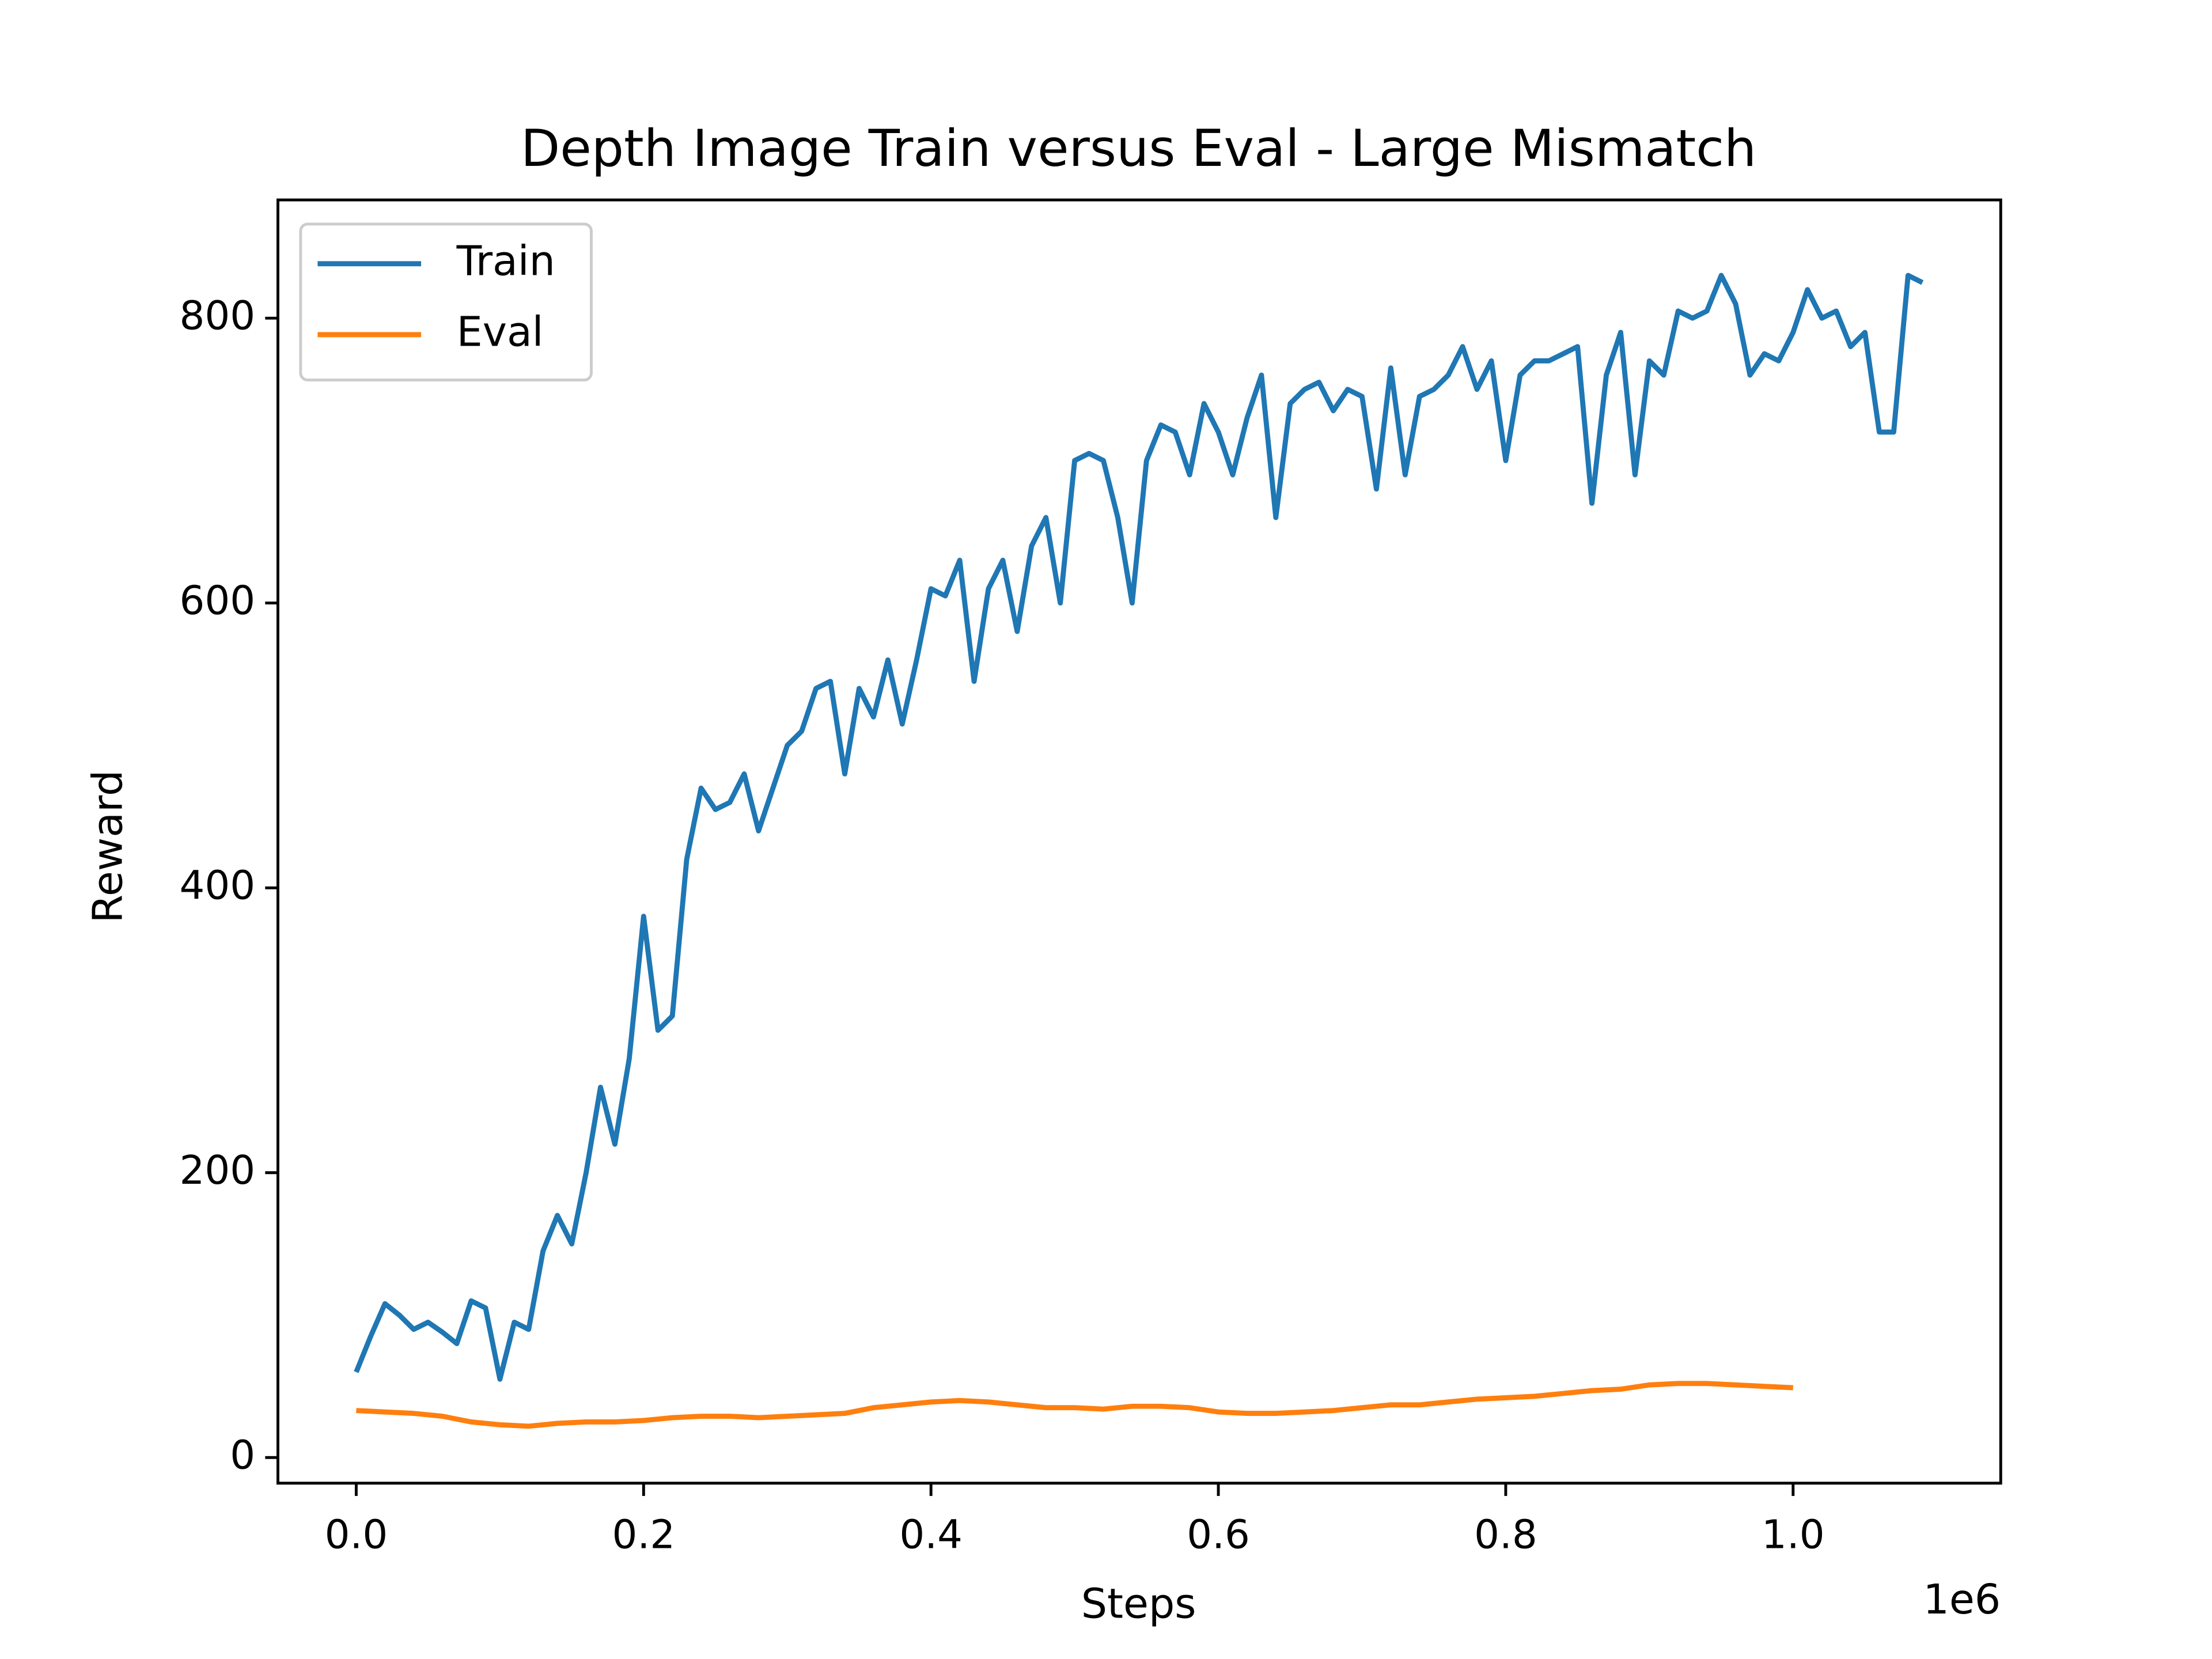 Image resolution: width=2212 pixels, height=1659 pixels. Describe the element at coordinates (1138, 1603) in the screenshot. I see `x-axis-label: Steps` at that location.